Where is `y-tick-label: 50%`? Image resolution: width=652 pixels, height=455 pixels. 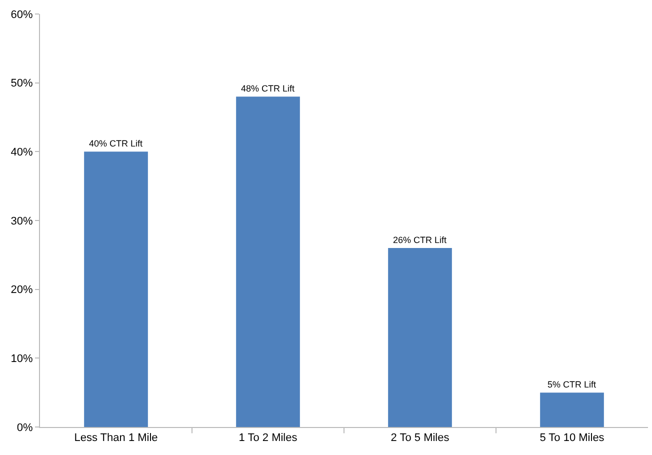
y-tick-label: 50% is located at coordinates (22, 84).